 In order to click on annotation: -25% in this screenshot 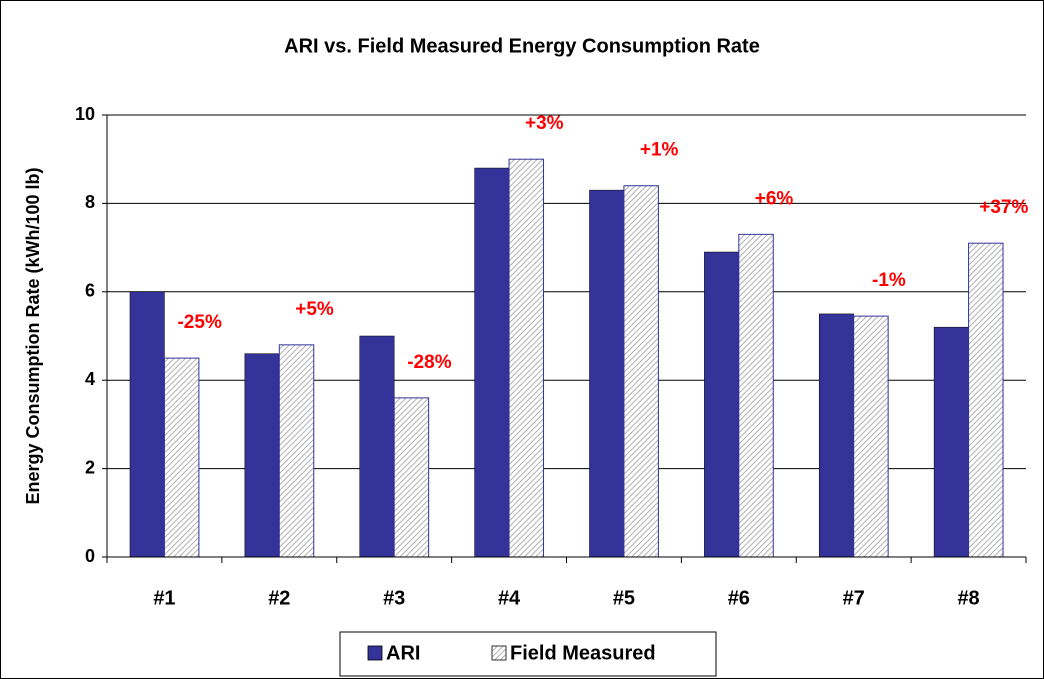, I will do `click(199, 322)`.